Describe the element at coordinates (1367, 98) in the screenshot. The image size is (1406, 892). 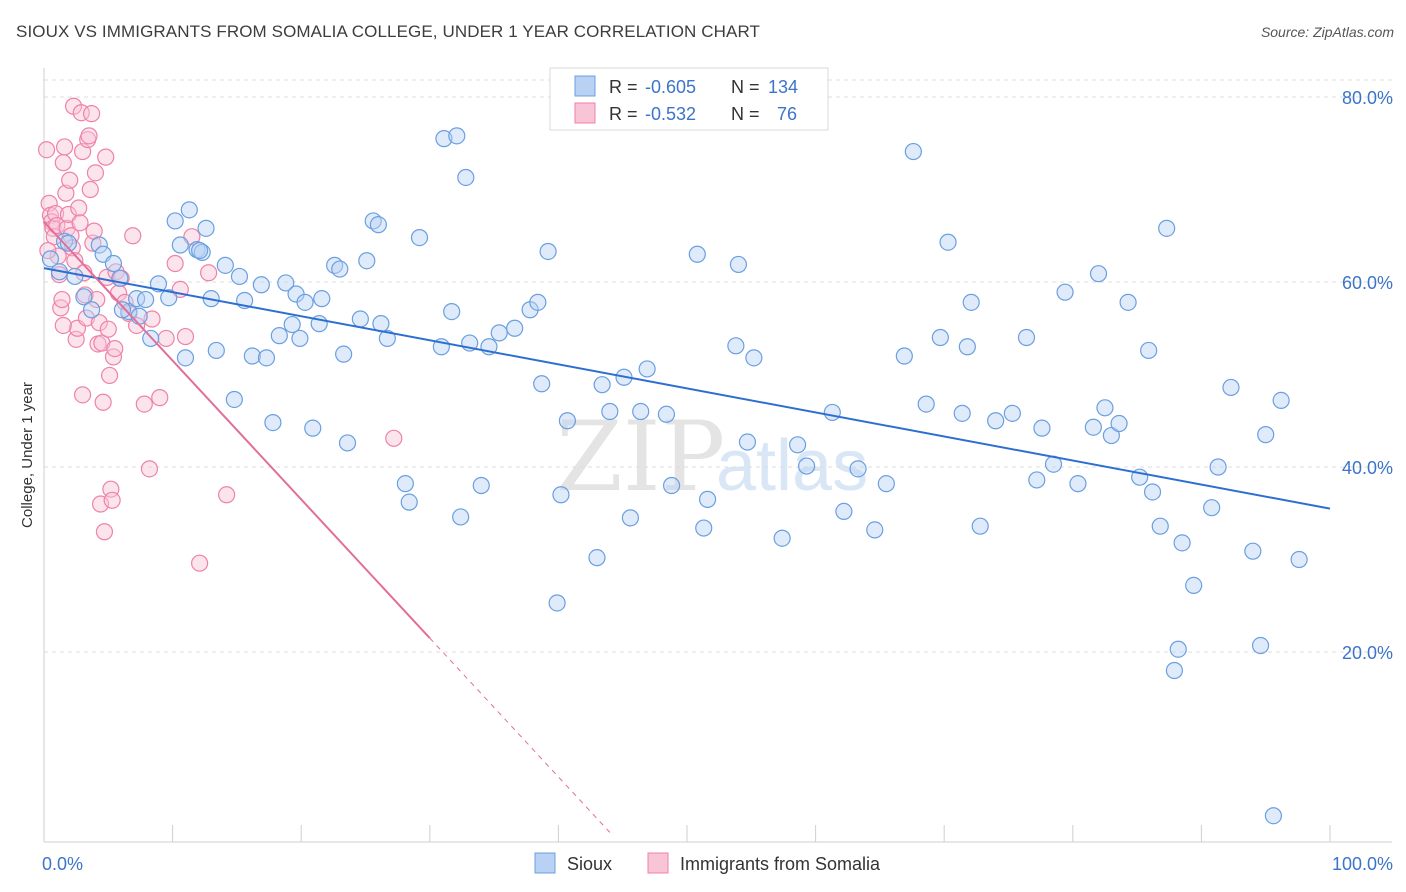
I see `y-tick-label: 80.0%` at that location.